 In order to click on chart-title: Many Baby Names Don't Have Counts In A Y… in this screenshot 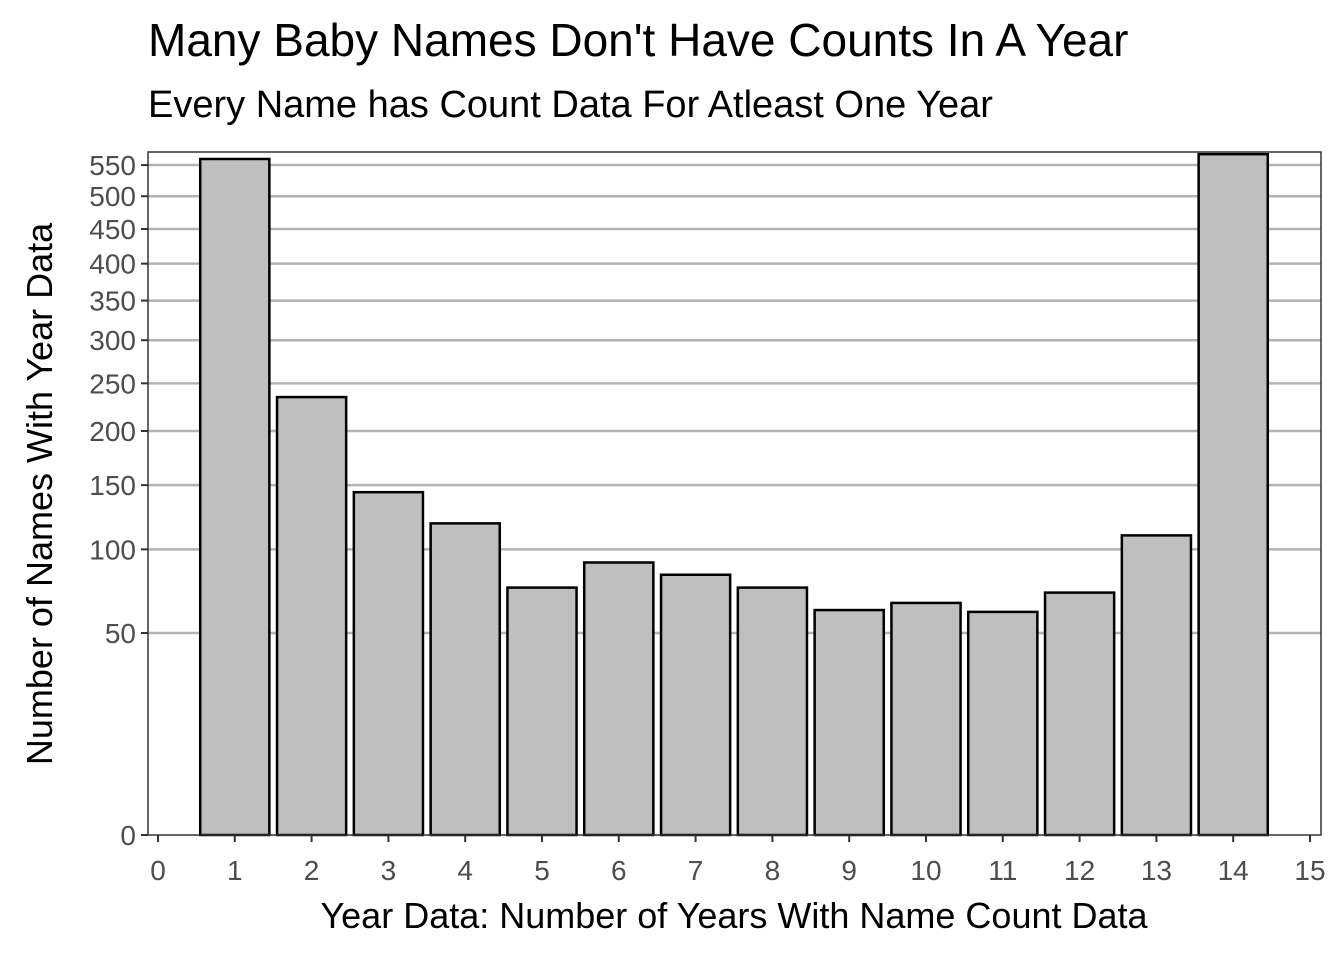, I will do `click(638, 40)`.